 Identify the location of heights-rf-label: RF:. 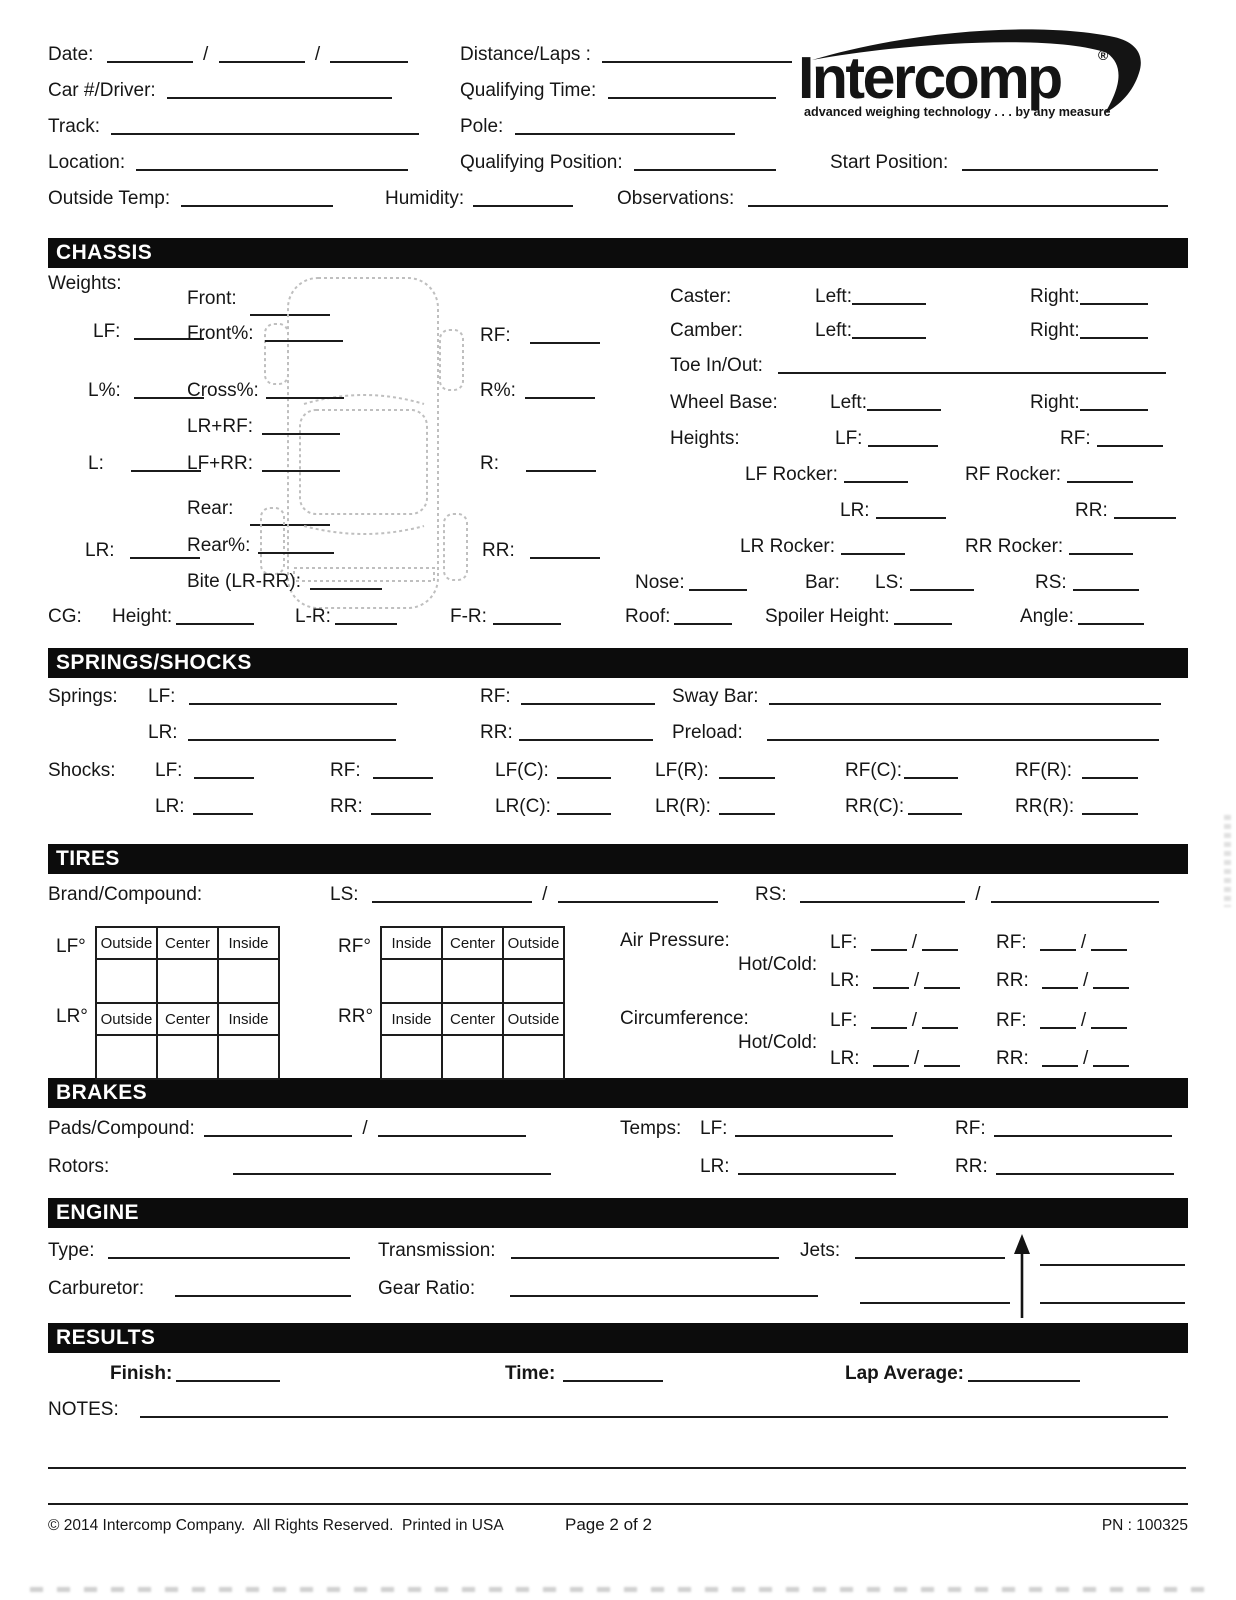
(1075, 438).